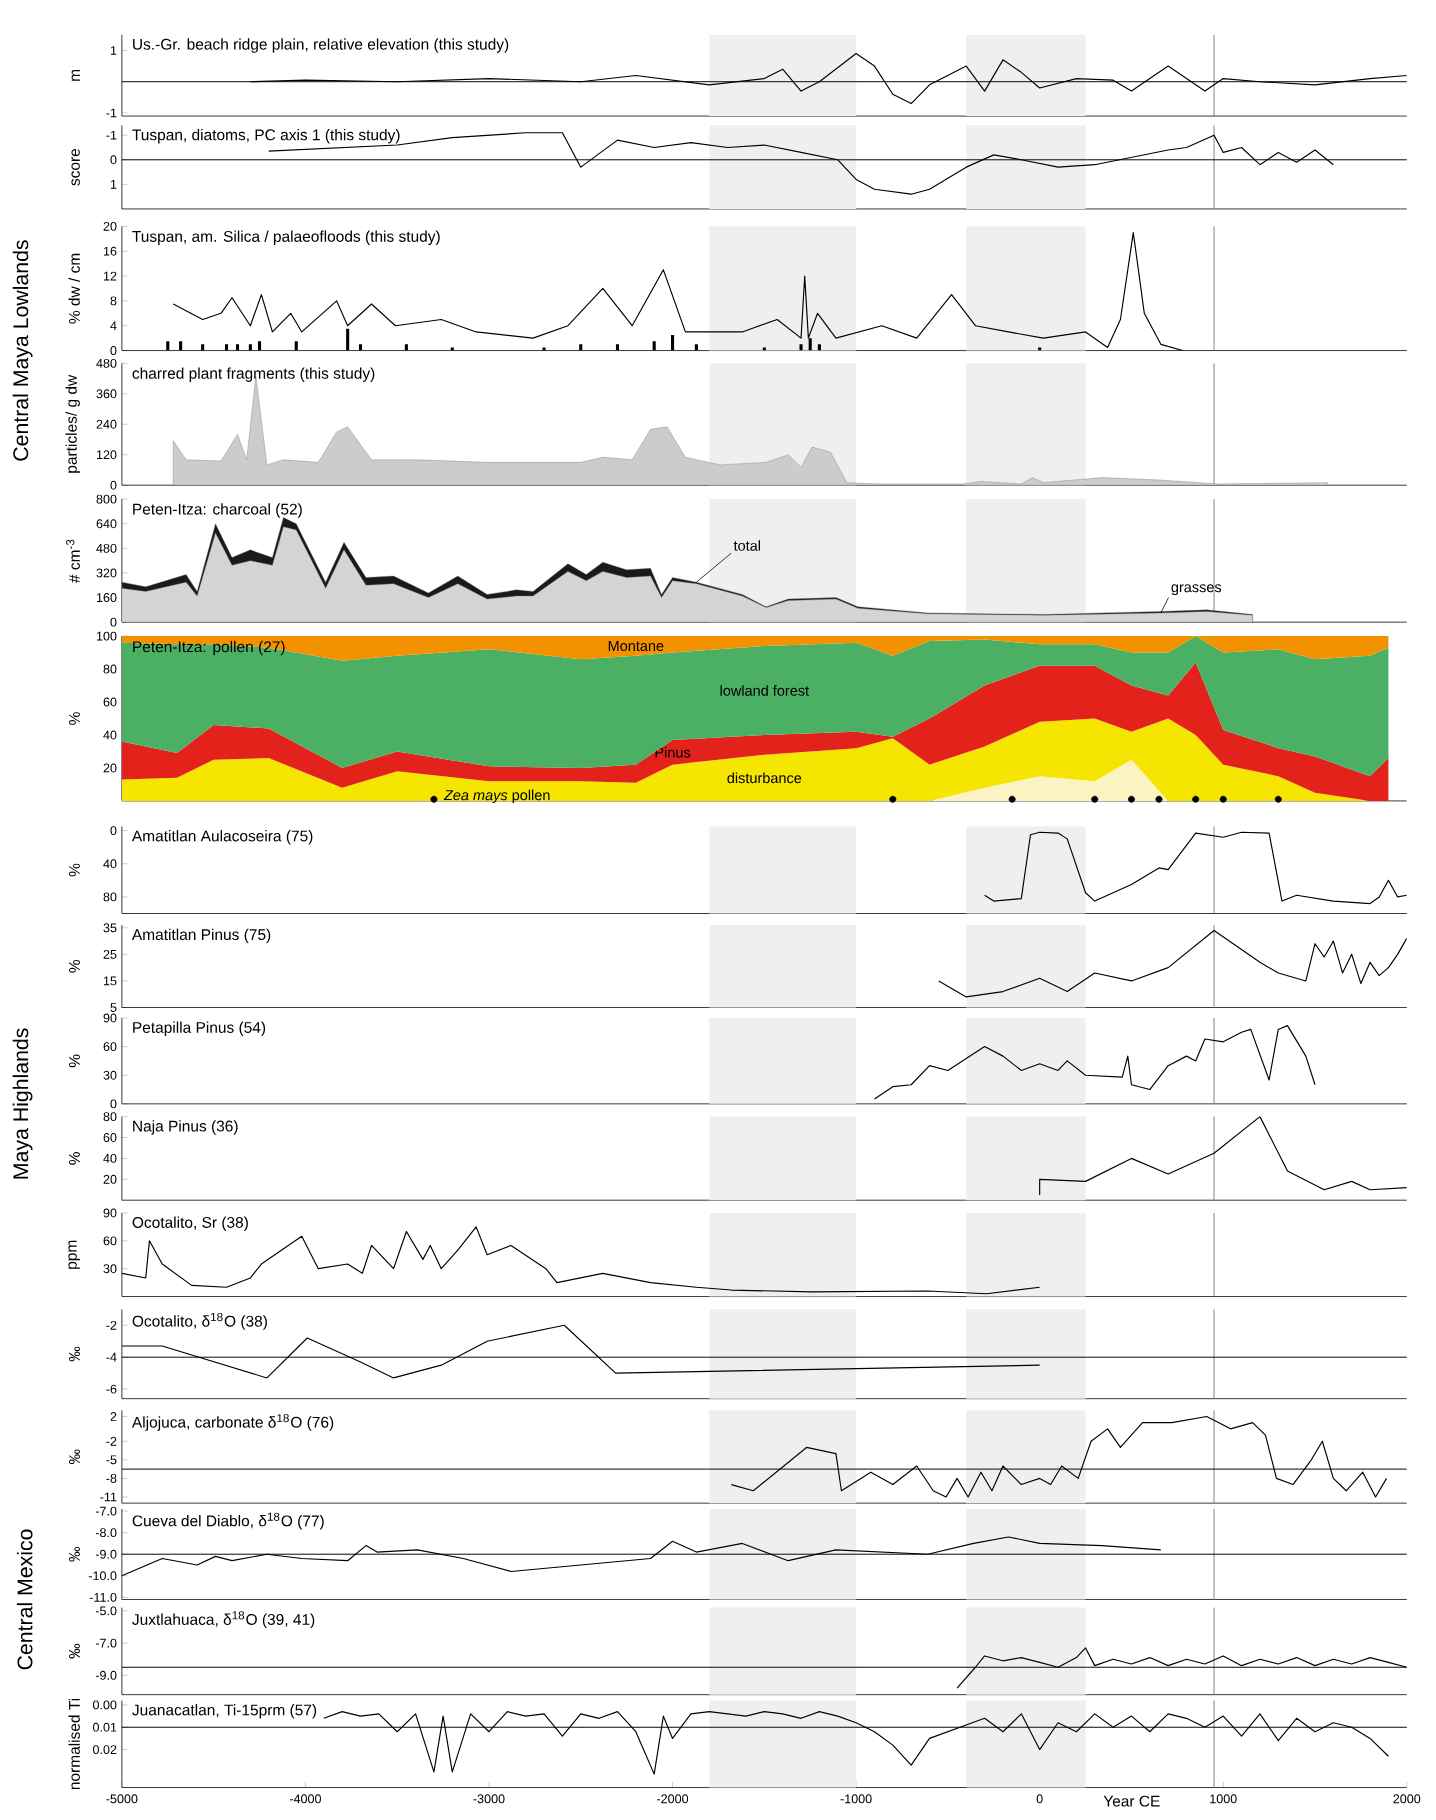 This screenshot has width=1436, height=1820. I want to click on y-tick-label: 5, so click(113, 1007).